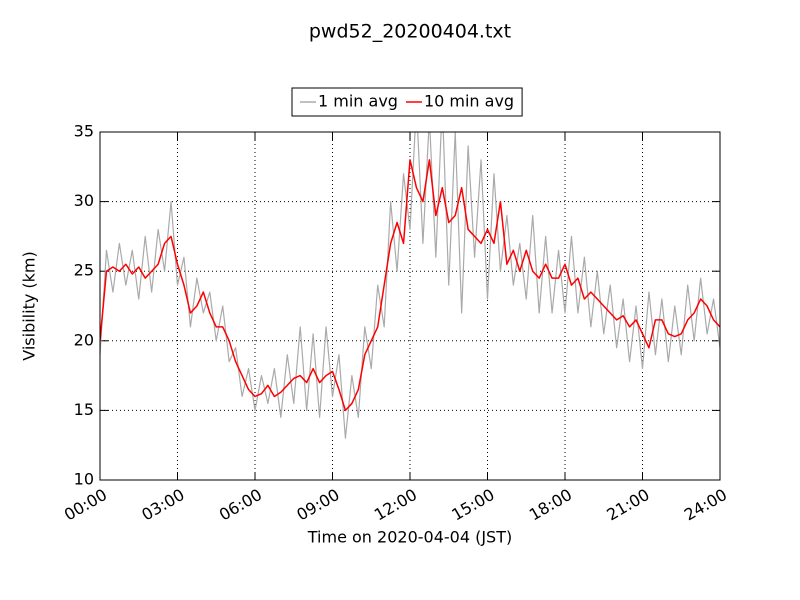 The height and width of the screenshot is (600, 800). I want to click on legend-label: 1 min avg, so click(358, 101).